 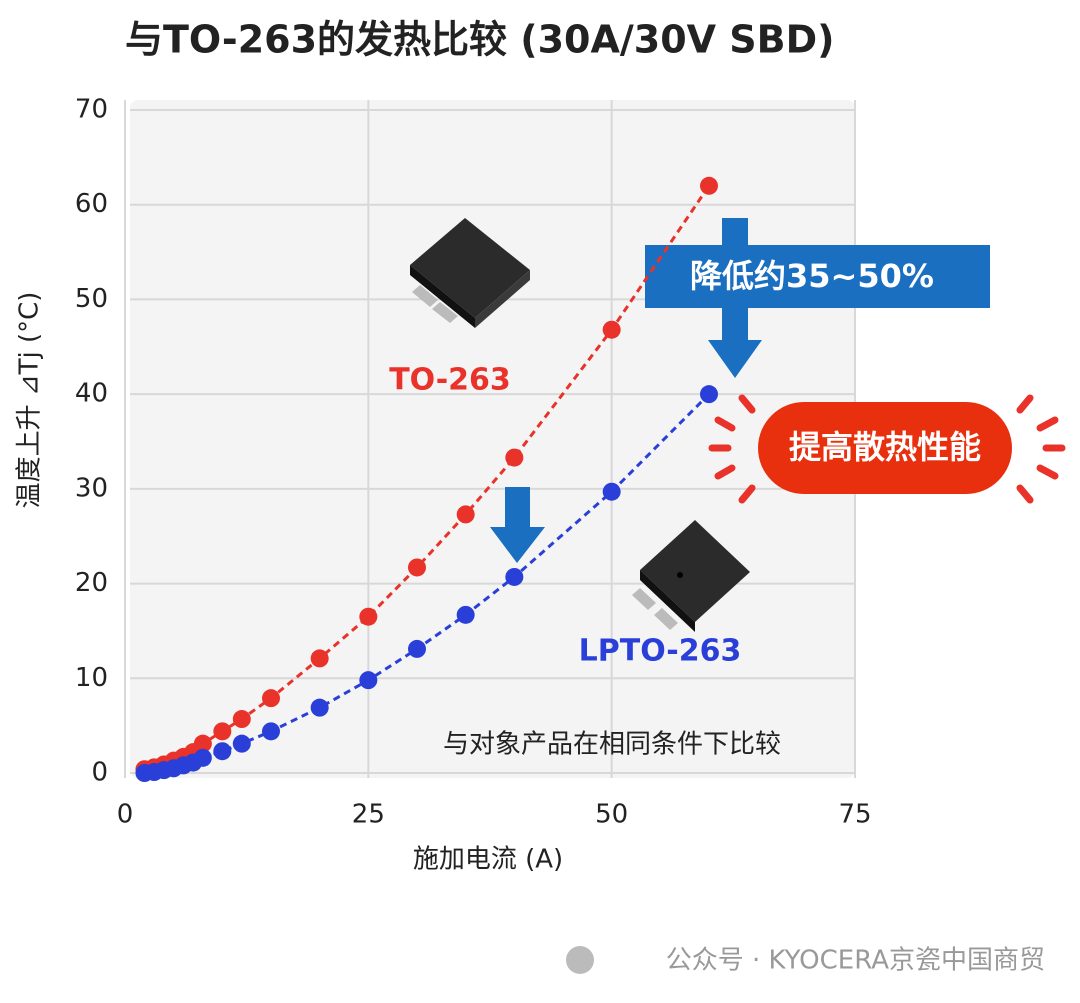 What do you see at coordinates (99, 773) in the screenshot?
I see `y-tick-label: 0` at bounding box center [99, 773].